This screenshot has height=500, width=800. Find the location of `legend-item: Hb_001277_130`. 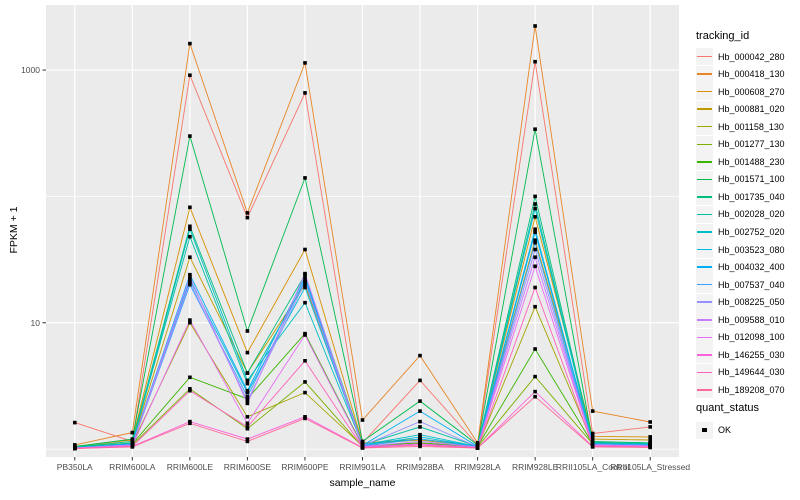

legend-item: Hb_001277_130 is located at coordinates (740, 144).